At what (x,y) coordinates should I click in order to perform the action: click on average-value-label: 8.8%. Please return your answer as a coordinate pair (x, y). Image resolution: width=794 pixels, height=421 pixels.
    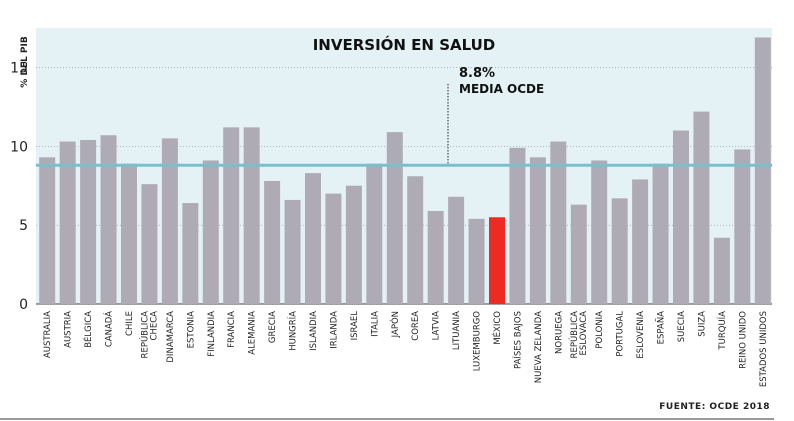
    Looking at the image, I should click on (477, 73).